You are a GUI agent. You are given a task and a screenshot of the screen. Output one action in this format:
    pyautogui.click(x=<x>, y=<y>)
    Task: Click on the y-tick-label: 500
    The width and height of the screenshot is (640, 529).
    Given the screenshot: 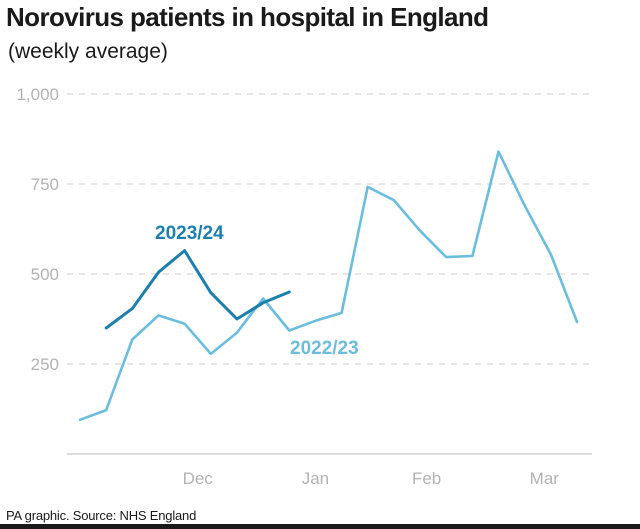 What is the action you would take?
    pyautogui.click(x=45, y=274)
    